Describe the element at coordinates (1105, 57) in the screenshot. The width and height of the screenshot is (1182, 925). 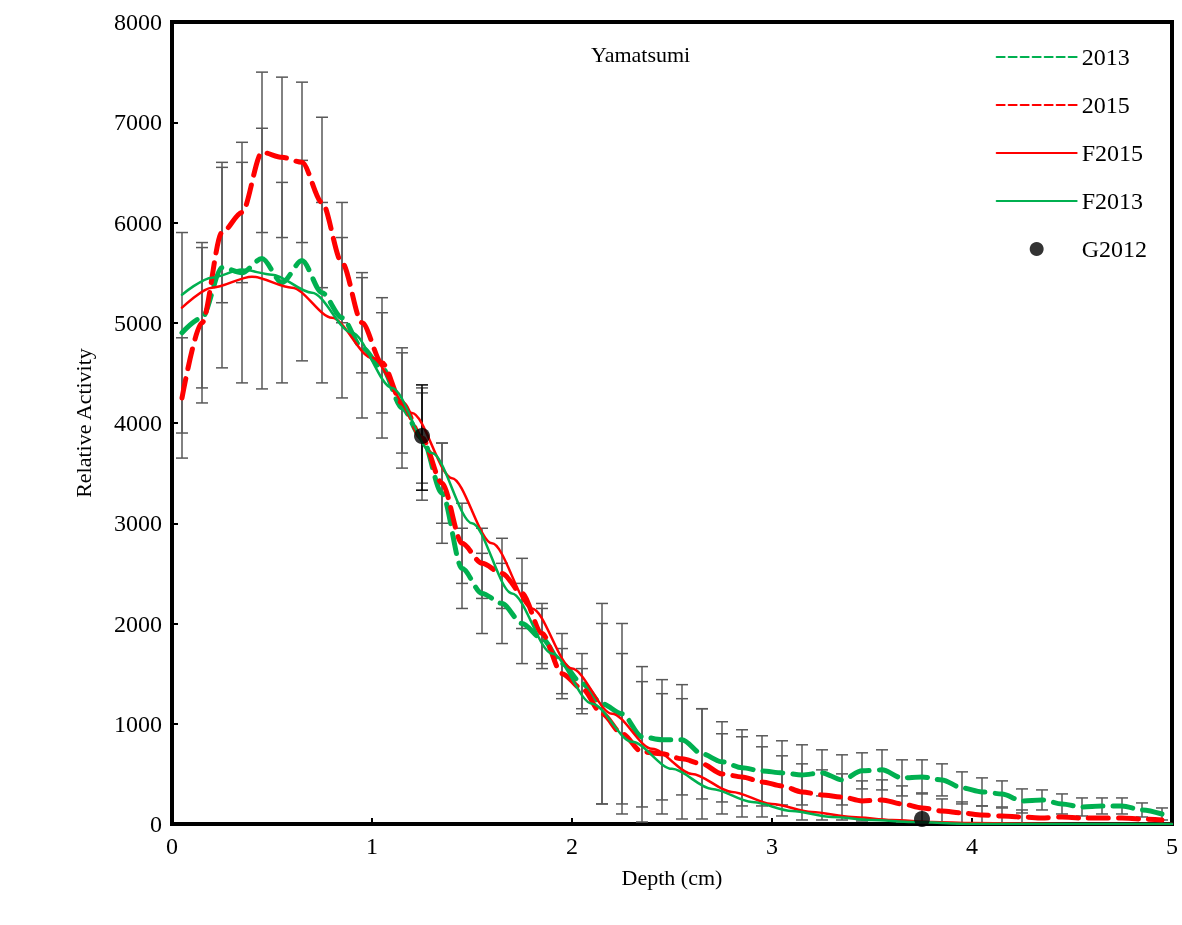
I see `legend-label: 2013` at that location.